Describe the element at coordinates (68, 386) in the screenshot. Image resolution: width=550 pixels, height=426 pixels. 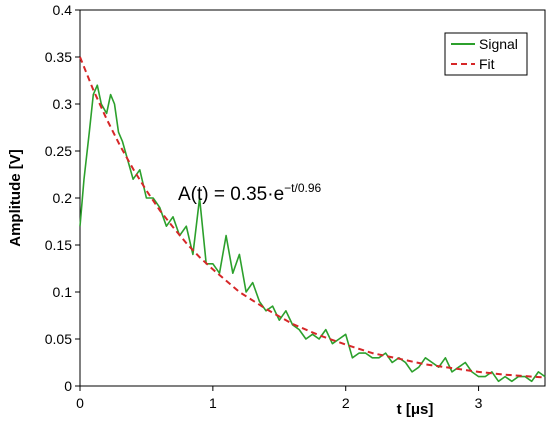
I see `y-tick-label: 0` at that location.